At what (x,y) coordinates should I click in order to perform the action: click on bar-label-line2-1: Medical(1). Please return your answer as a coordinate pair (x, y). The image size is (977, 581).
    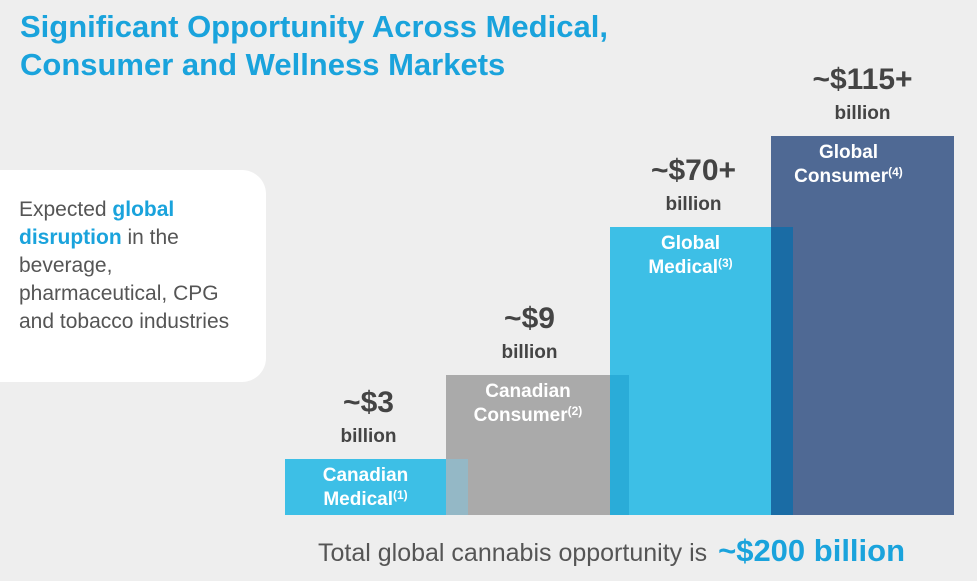
    Looking at the image, I should click on (365, 499).